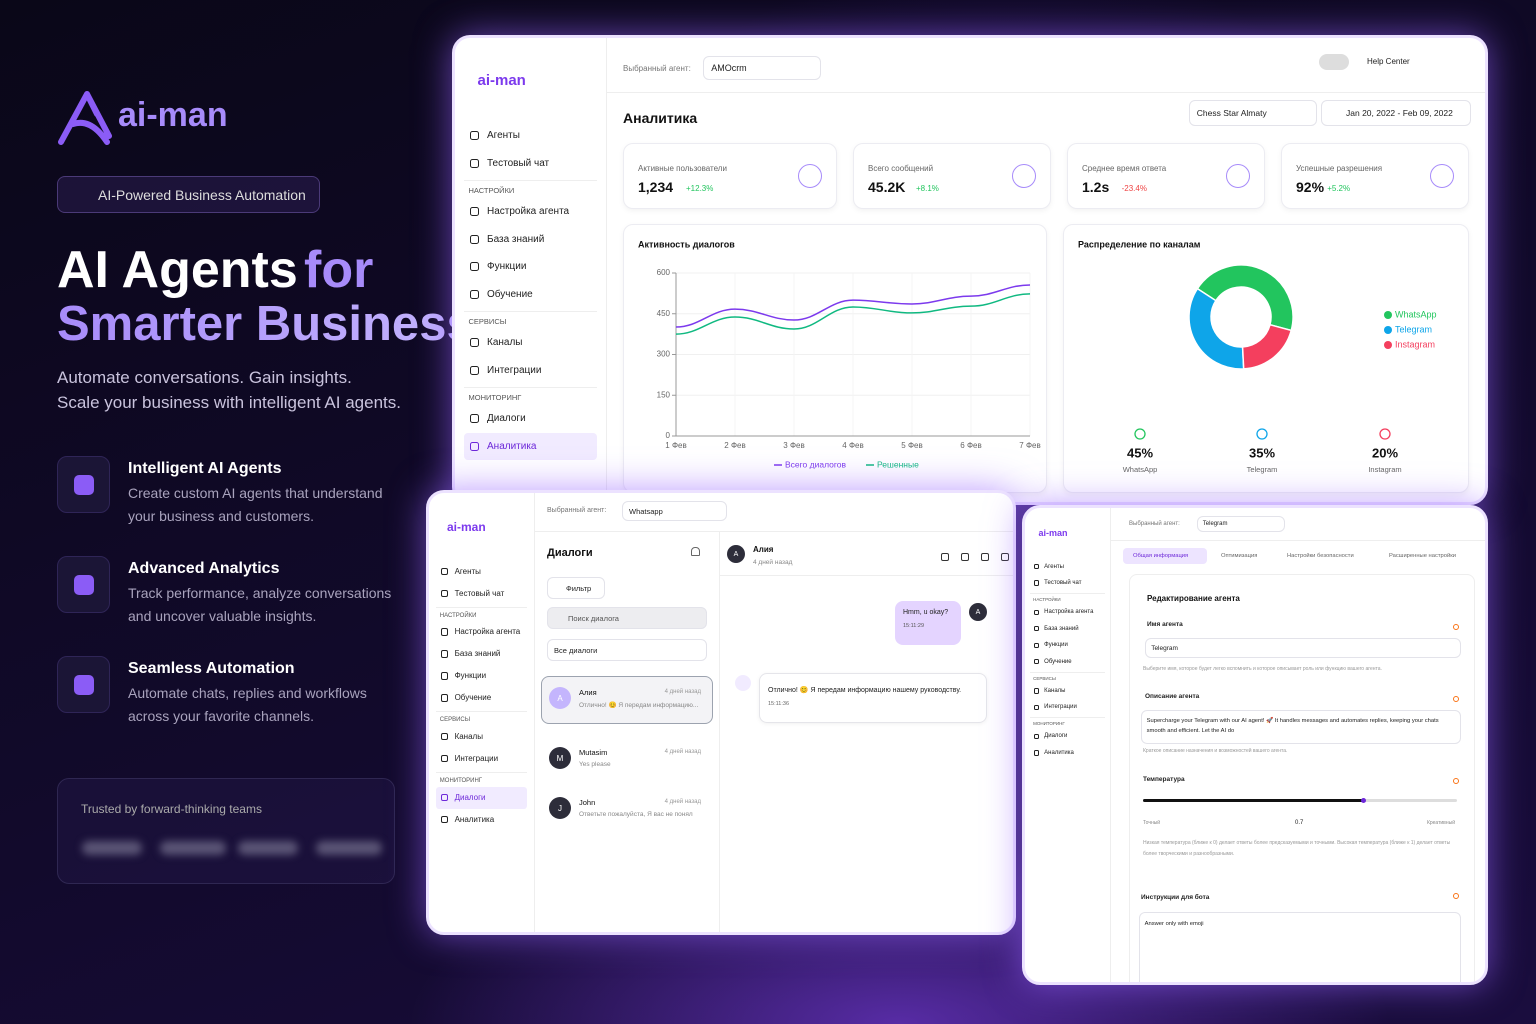 The image size is (1536, 1024). I want to click on chart-title: Активность диалогов, so click(686, 244).